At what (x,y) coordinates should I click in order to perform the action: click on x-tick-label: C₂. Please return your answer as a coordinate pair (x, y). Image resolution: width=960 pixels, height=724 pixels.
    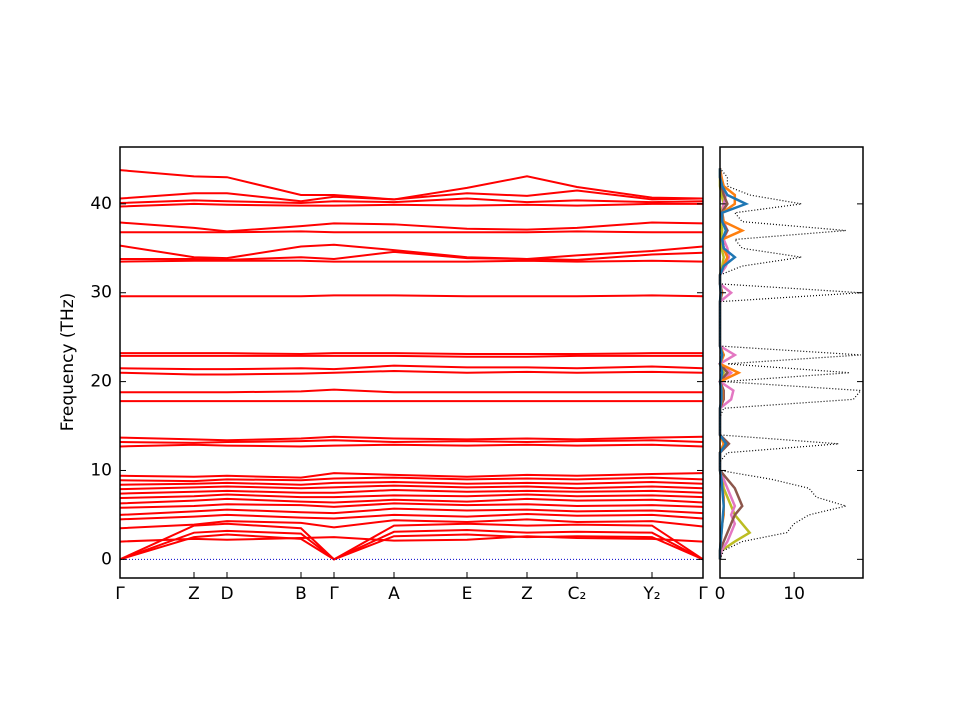
    Looking at the image, I should click on (577, 594).